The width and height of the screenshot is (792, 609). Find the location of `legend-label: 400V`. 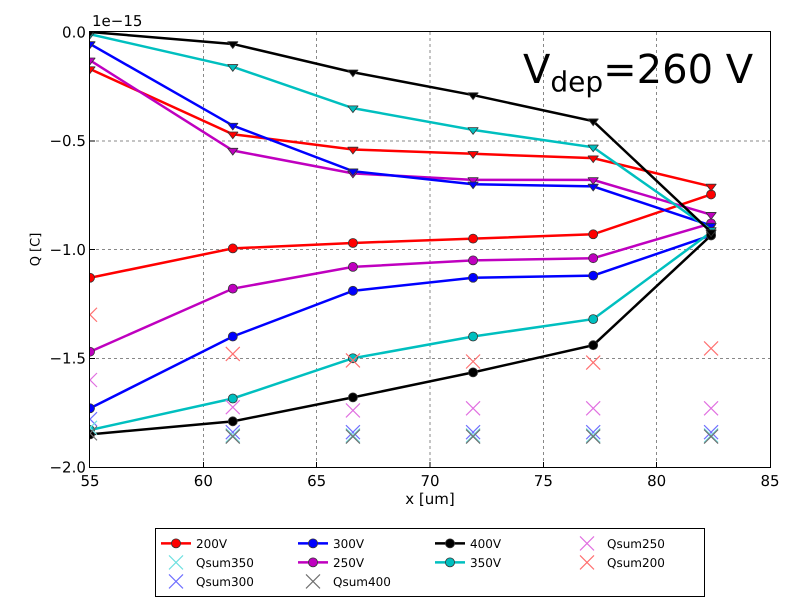

legend-label: 400V is located at coordinates (486, 544).